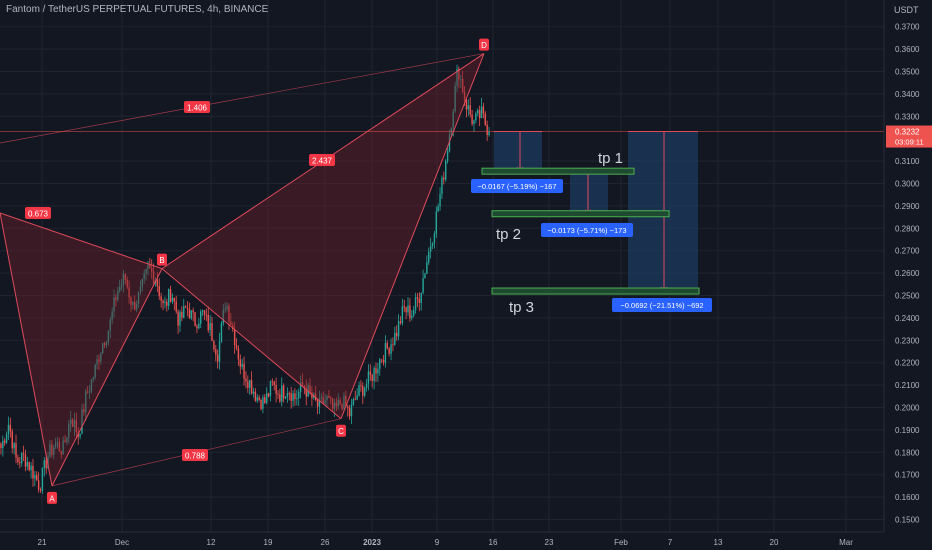  What do you see at coordinates (508, 234) in the screenshot?
I see `target-label: tp 2` at bounding box center [508, 234].